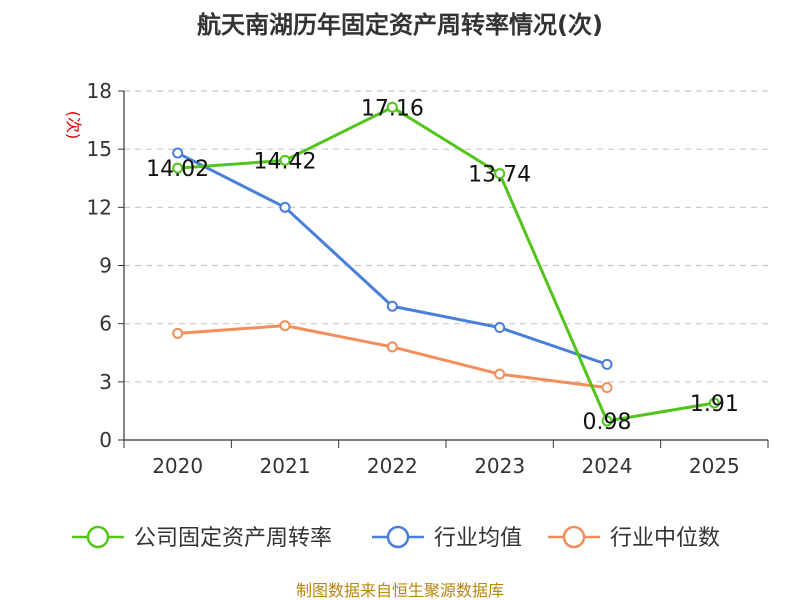 The image size is (800, 600). What do you see at coordinates (73, 125) in the screenshot?
I see `y-axis-label: (次)` at bounding box center [73, 125].